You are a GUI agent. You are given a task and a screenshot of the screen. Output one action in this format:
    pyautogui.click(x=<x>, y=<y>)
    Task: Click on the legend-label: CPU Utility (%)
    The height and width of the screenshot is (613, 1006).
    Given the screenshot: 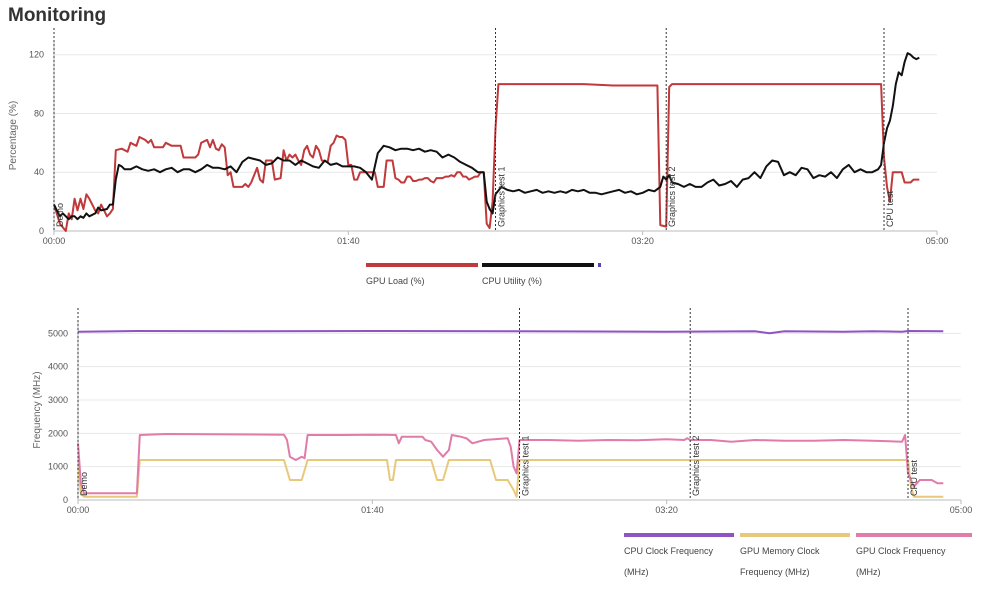 What is the action you would take?
    pyautogui.click(x=512, y=281)
    